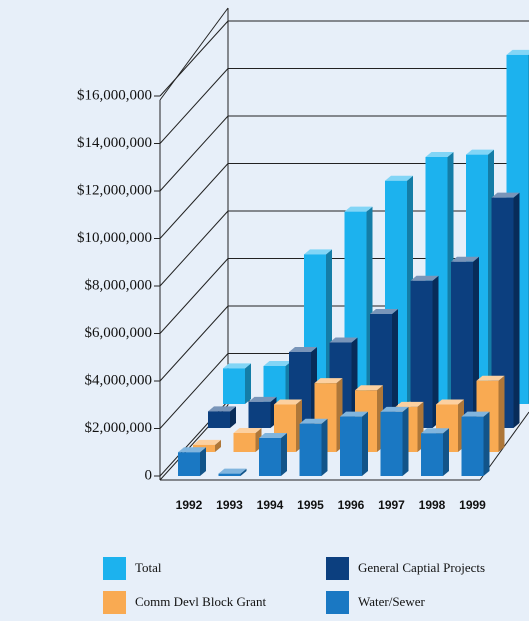 This screenshot has height=621, width=529. I want to click on x-tick-label: 1996, so click(351, 505).